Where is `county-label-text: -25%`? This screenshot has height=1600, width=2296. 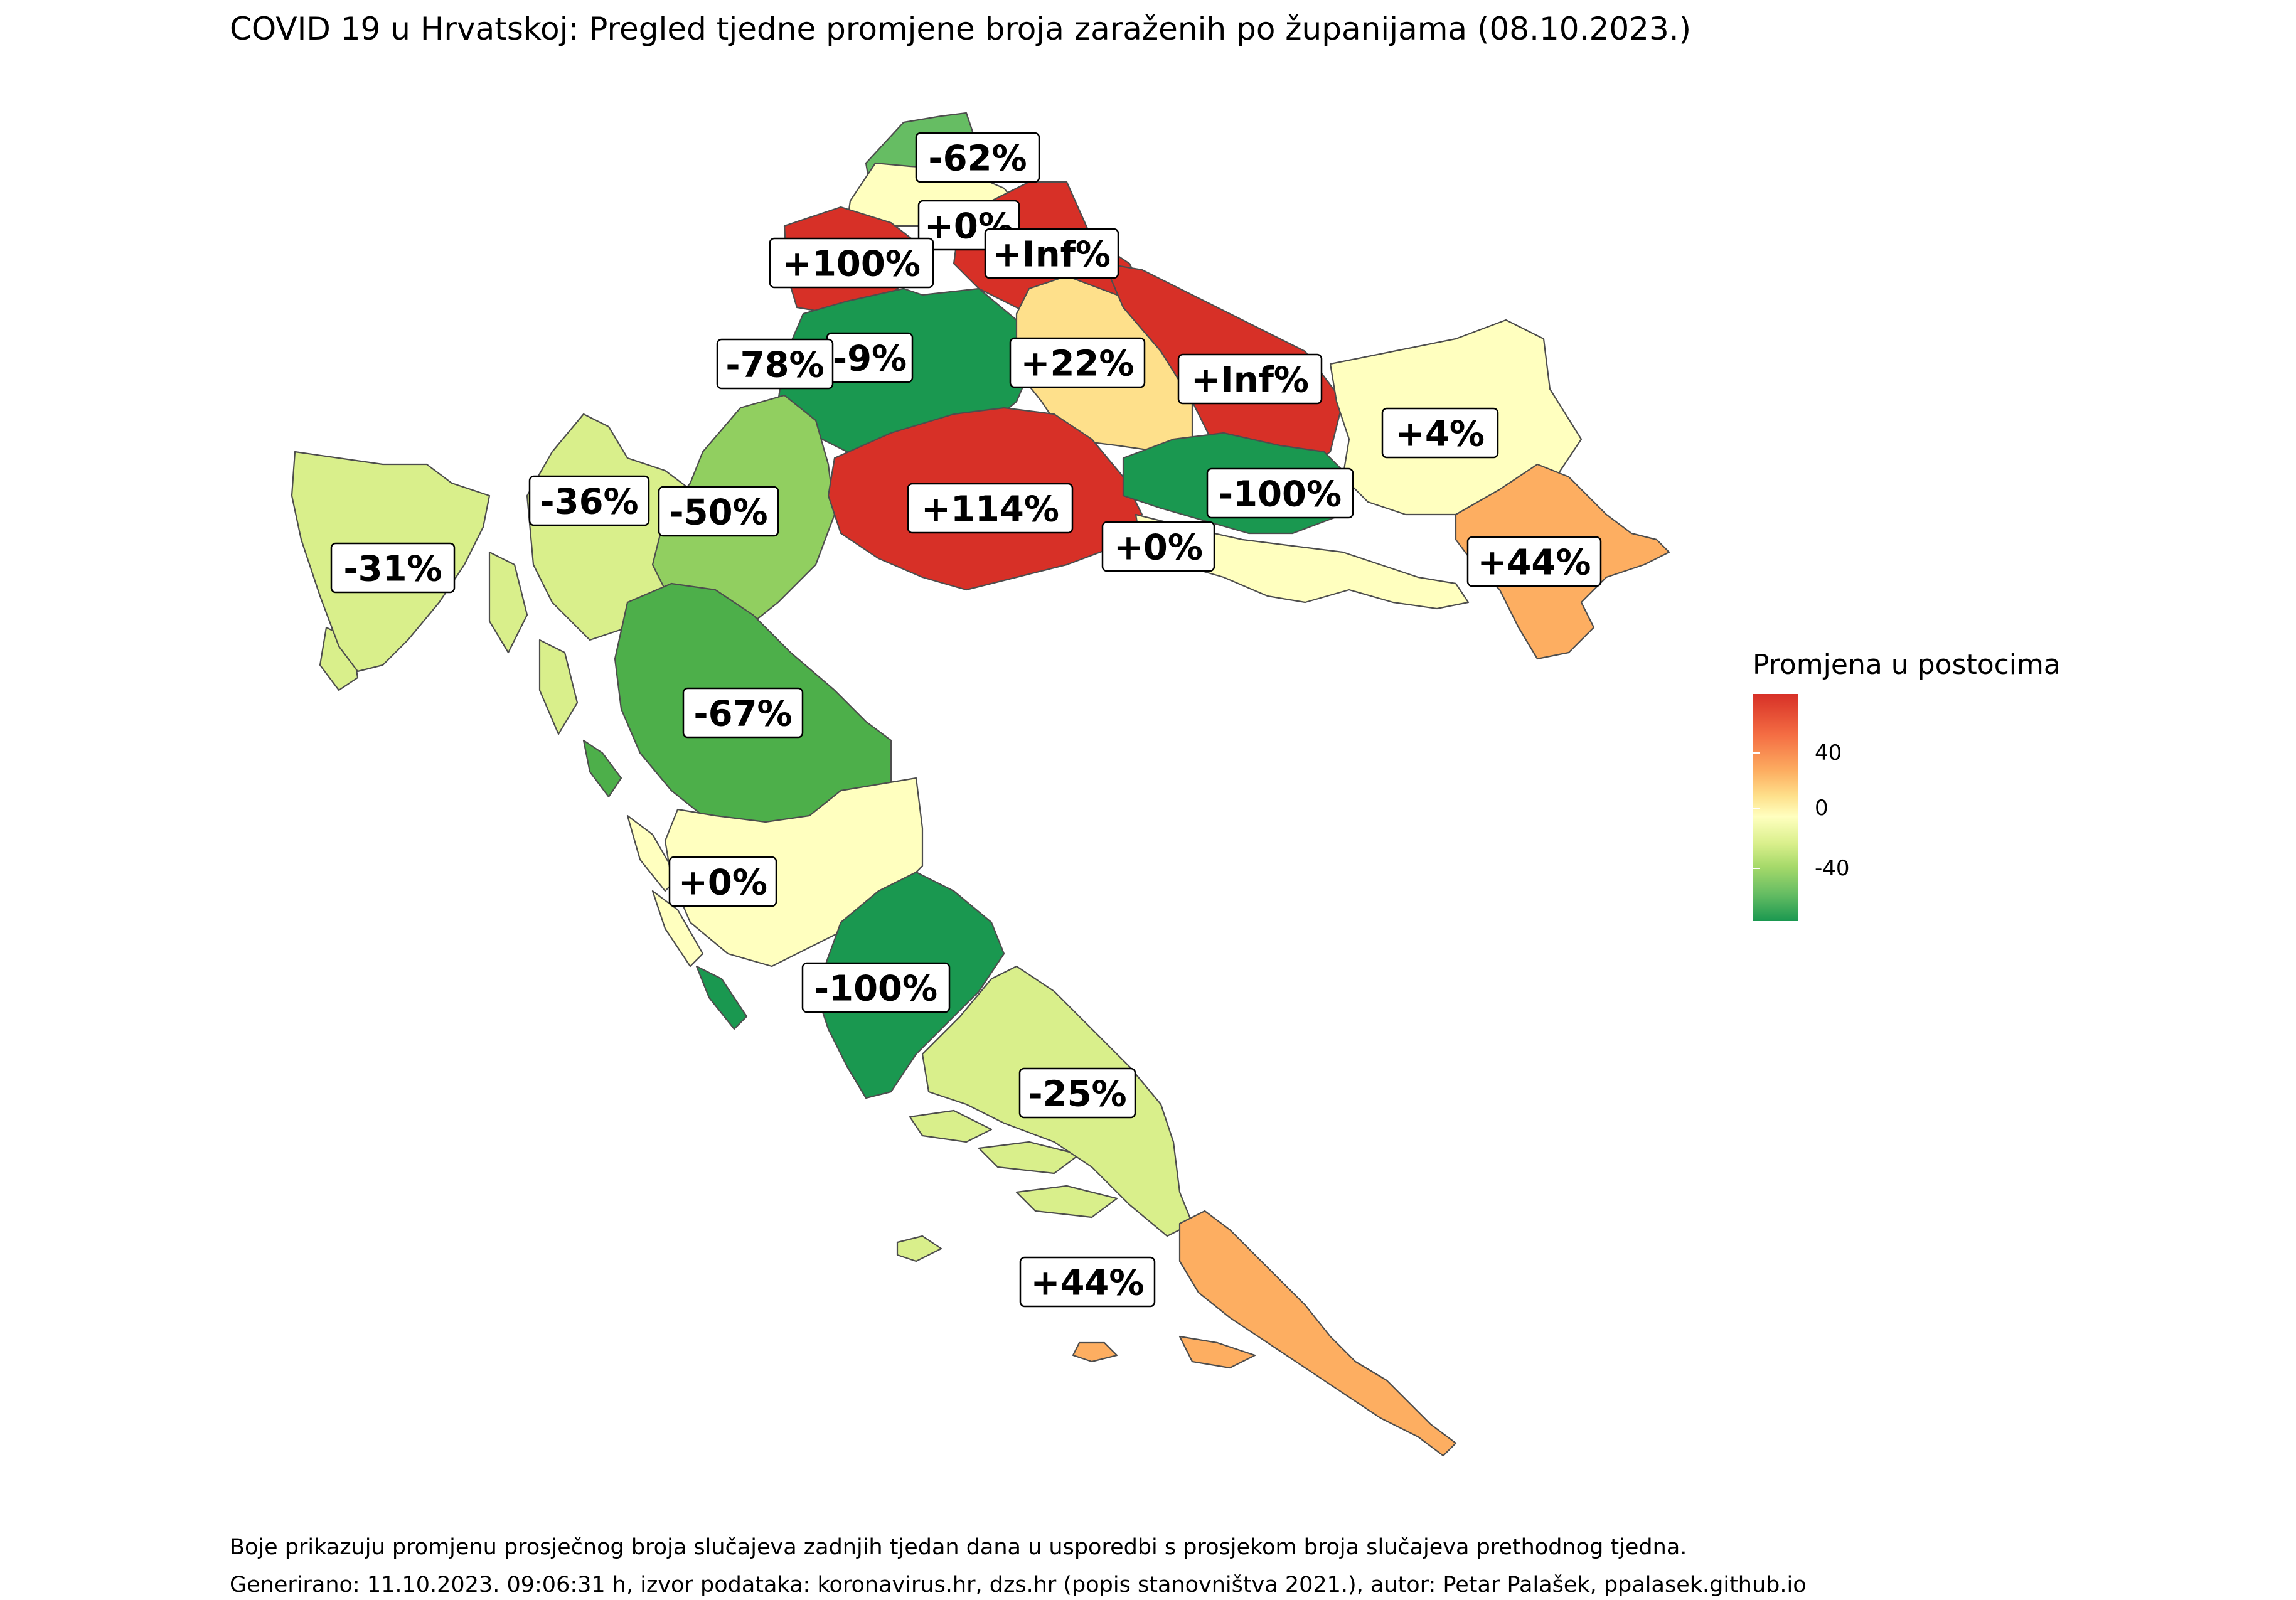 county-label-text: -25% is located at coordinates (1077, 1094).